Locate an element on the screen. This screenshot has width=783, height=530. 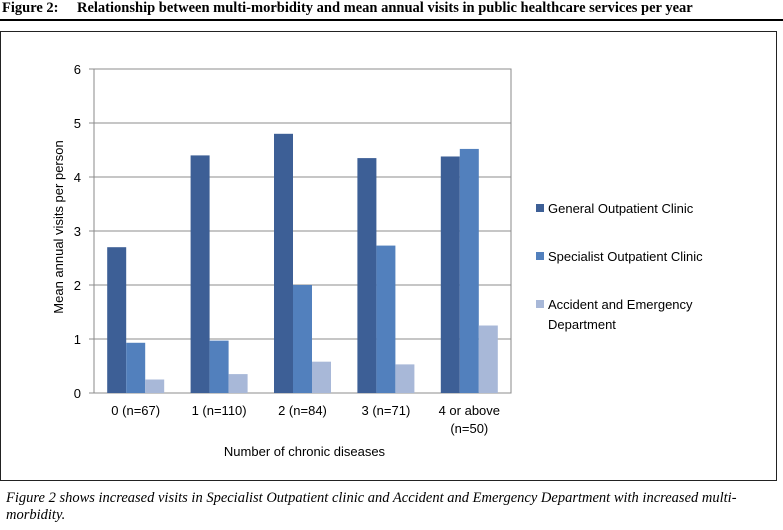
x-tick-label: 2 (n=84) is located at coordinates (302, 410).